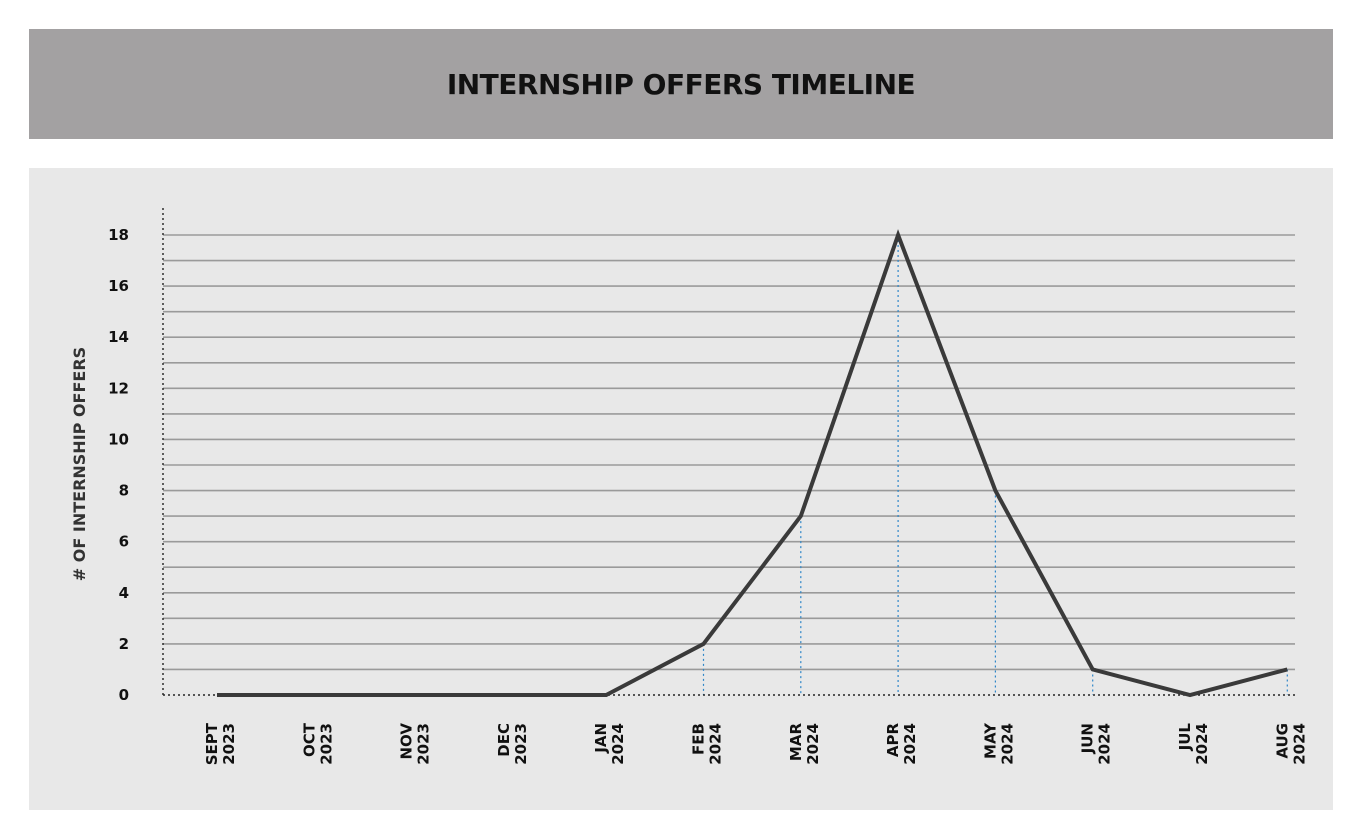  What do you see at coordinates (699, 739) in the screenshot?
I see `x-tick-month: FEB` at bounding box center [699, 739].